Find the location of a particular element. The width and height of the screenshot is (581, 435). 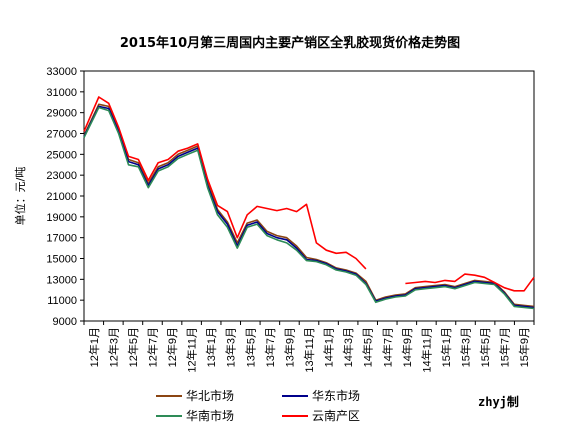

x-tick-label: 13年3月 is located at coordinates (231, 347).